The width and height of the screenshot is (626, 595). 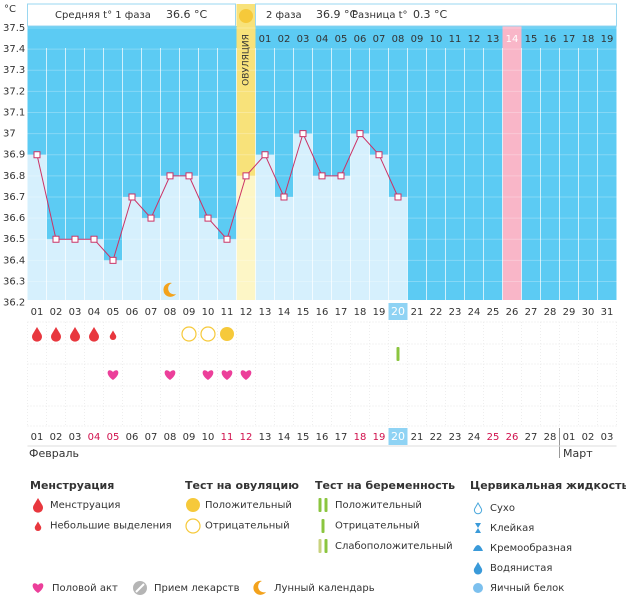 I want to click on date-label: 04, so click(x=94, y=437).